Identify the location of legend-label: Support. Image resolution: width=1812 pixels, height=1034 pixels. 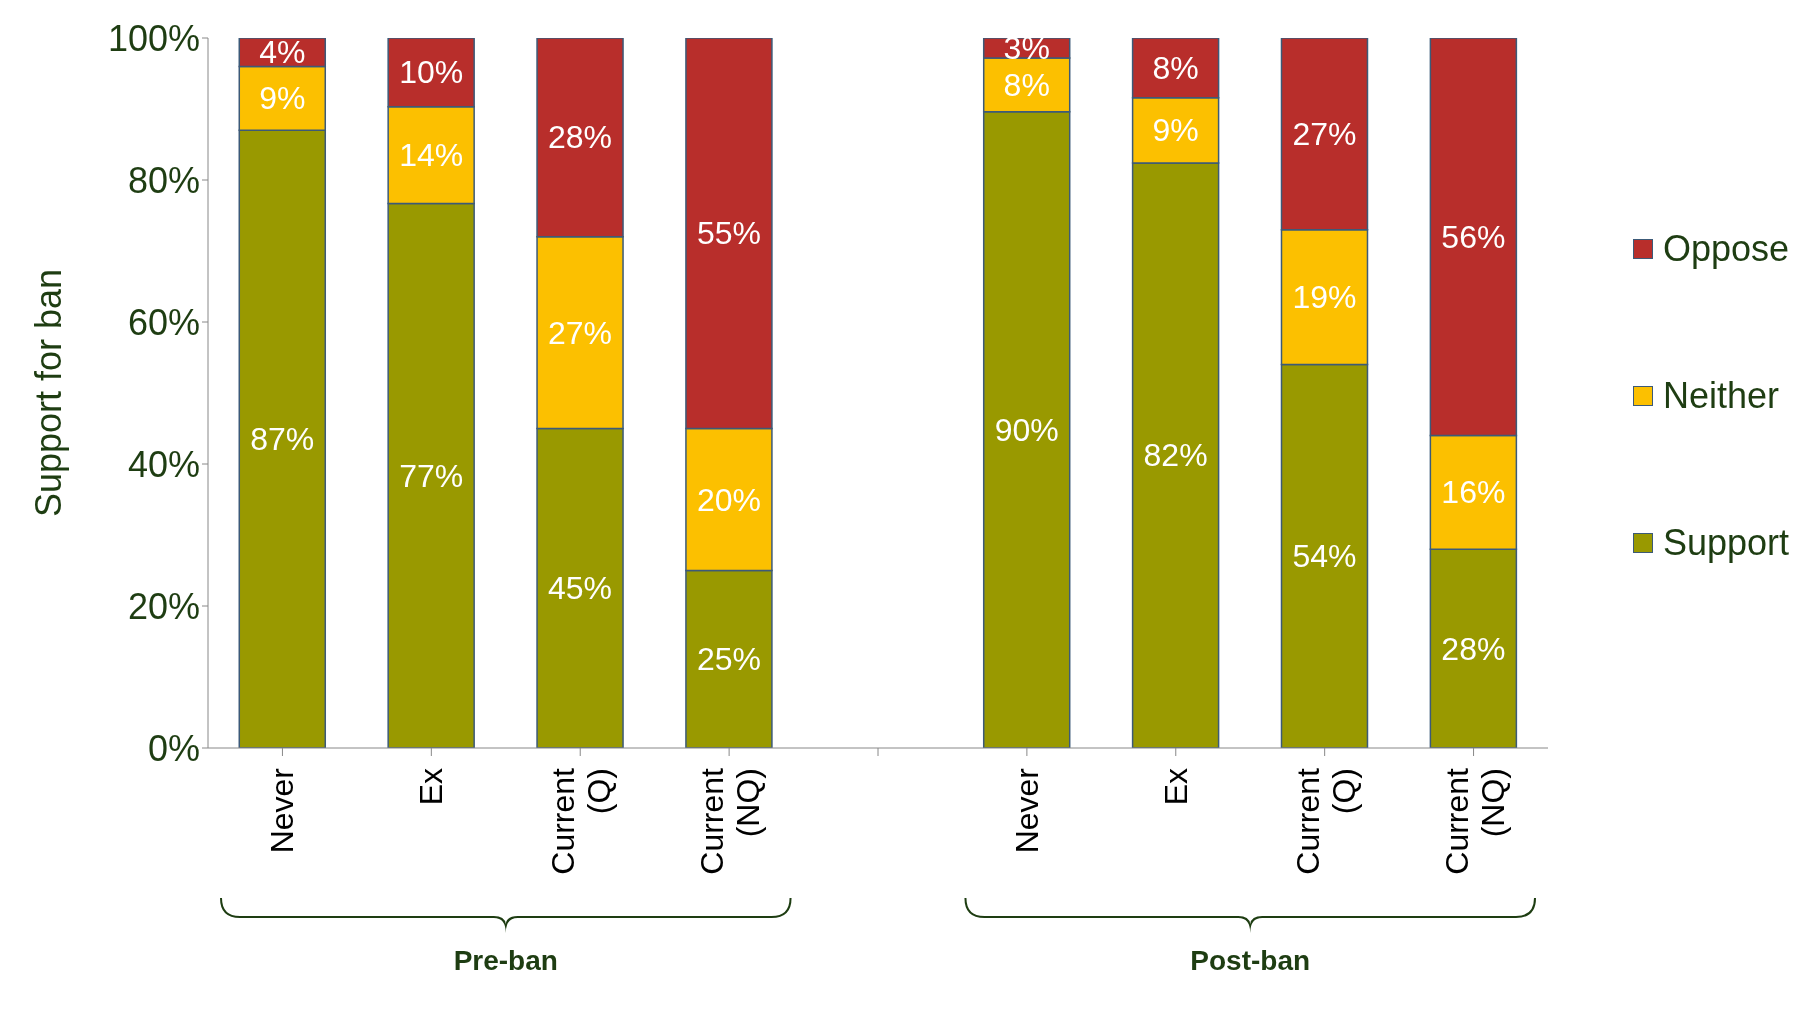
(1726, 543).